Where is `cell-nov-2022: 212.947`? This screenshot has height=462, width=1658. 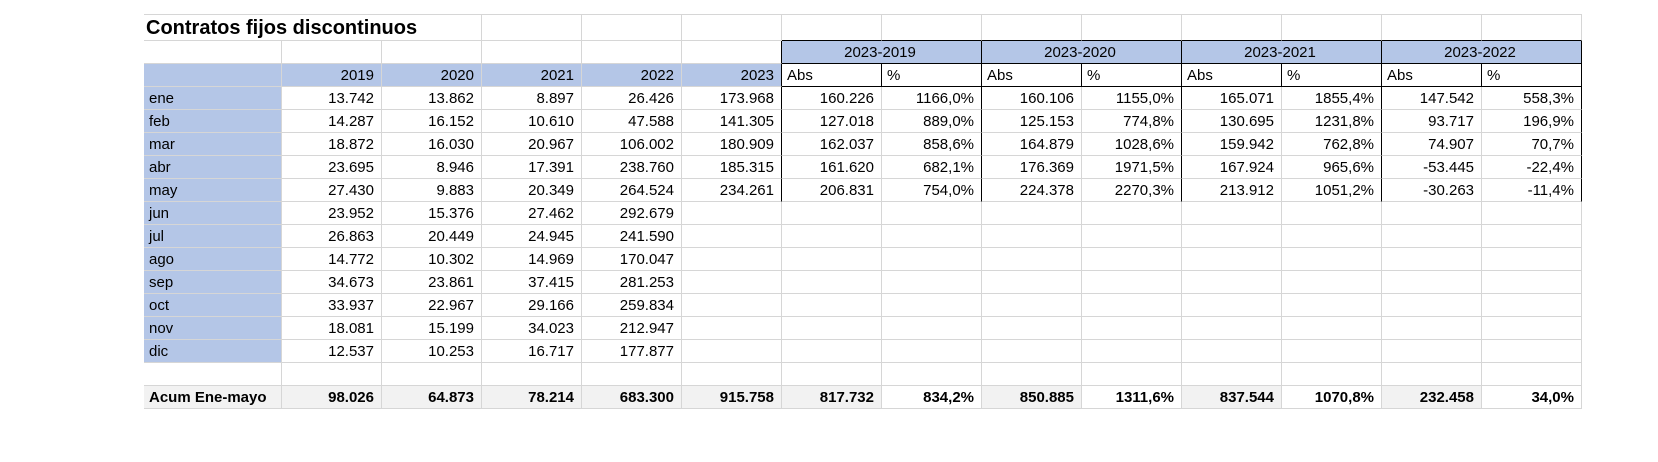
cell-nov-2022: 212.947 is located at coordinates (632, 328).